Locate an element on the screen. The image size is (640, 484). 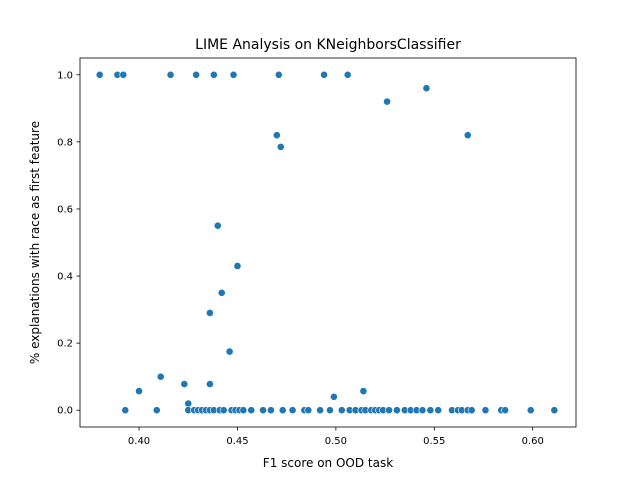
x-tick-label: 0.50 is located at coordinates (336, 441).